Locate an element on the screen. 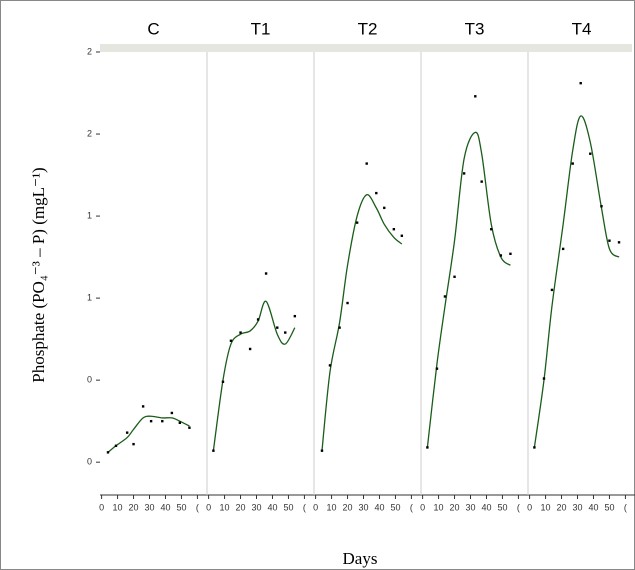 The height and width of the screenshot is (570, 635). panel-title: T3 is located at coordinates (475, 28).